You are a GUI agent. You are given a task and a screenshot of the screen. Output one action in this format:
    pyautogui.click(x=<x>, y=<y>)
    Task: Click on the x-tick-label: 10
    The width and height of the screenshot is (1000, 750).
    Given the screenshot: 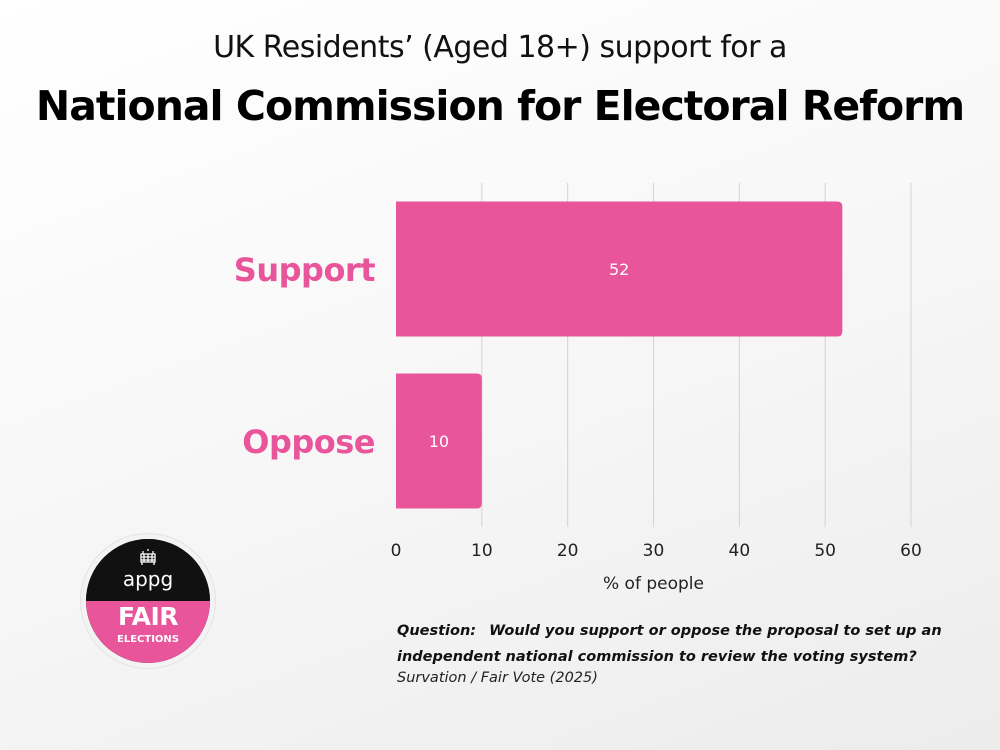 What is the action you would take?
    pyautogui.click(x=482, y=551)
    